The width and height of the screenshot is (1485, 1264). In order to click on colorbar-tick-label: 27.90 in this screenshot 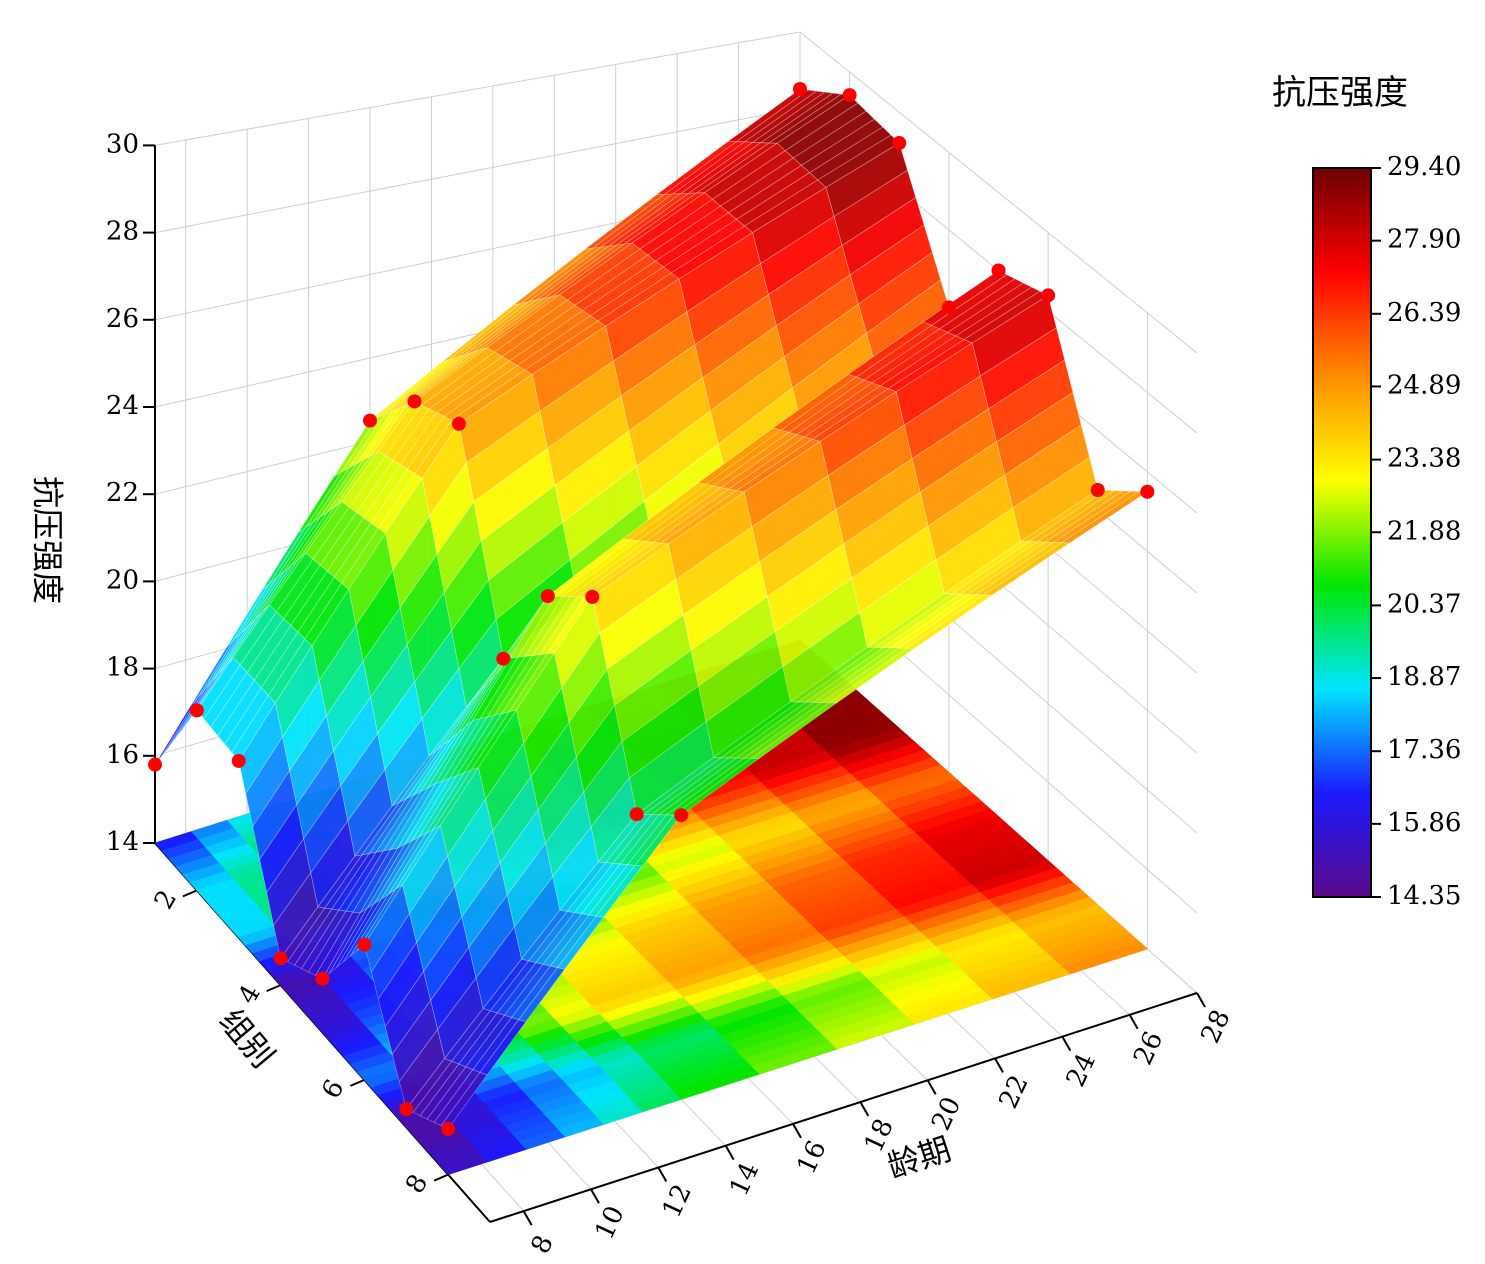, I will do `click(1424, 240)`.